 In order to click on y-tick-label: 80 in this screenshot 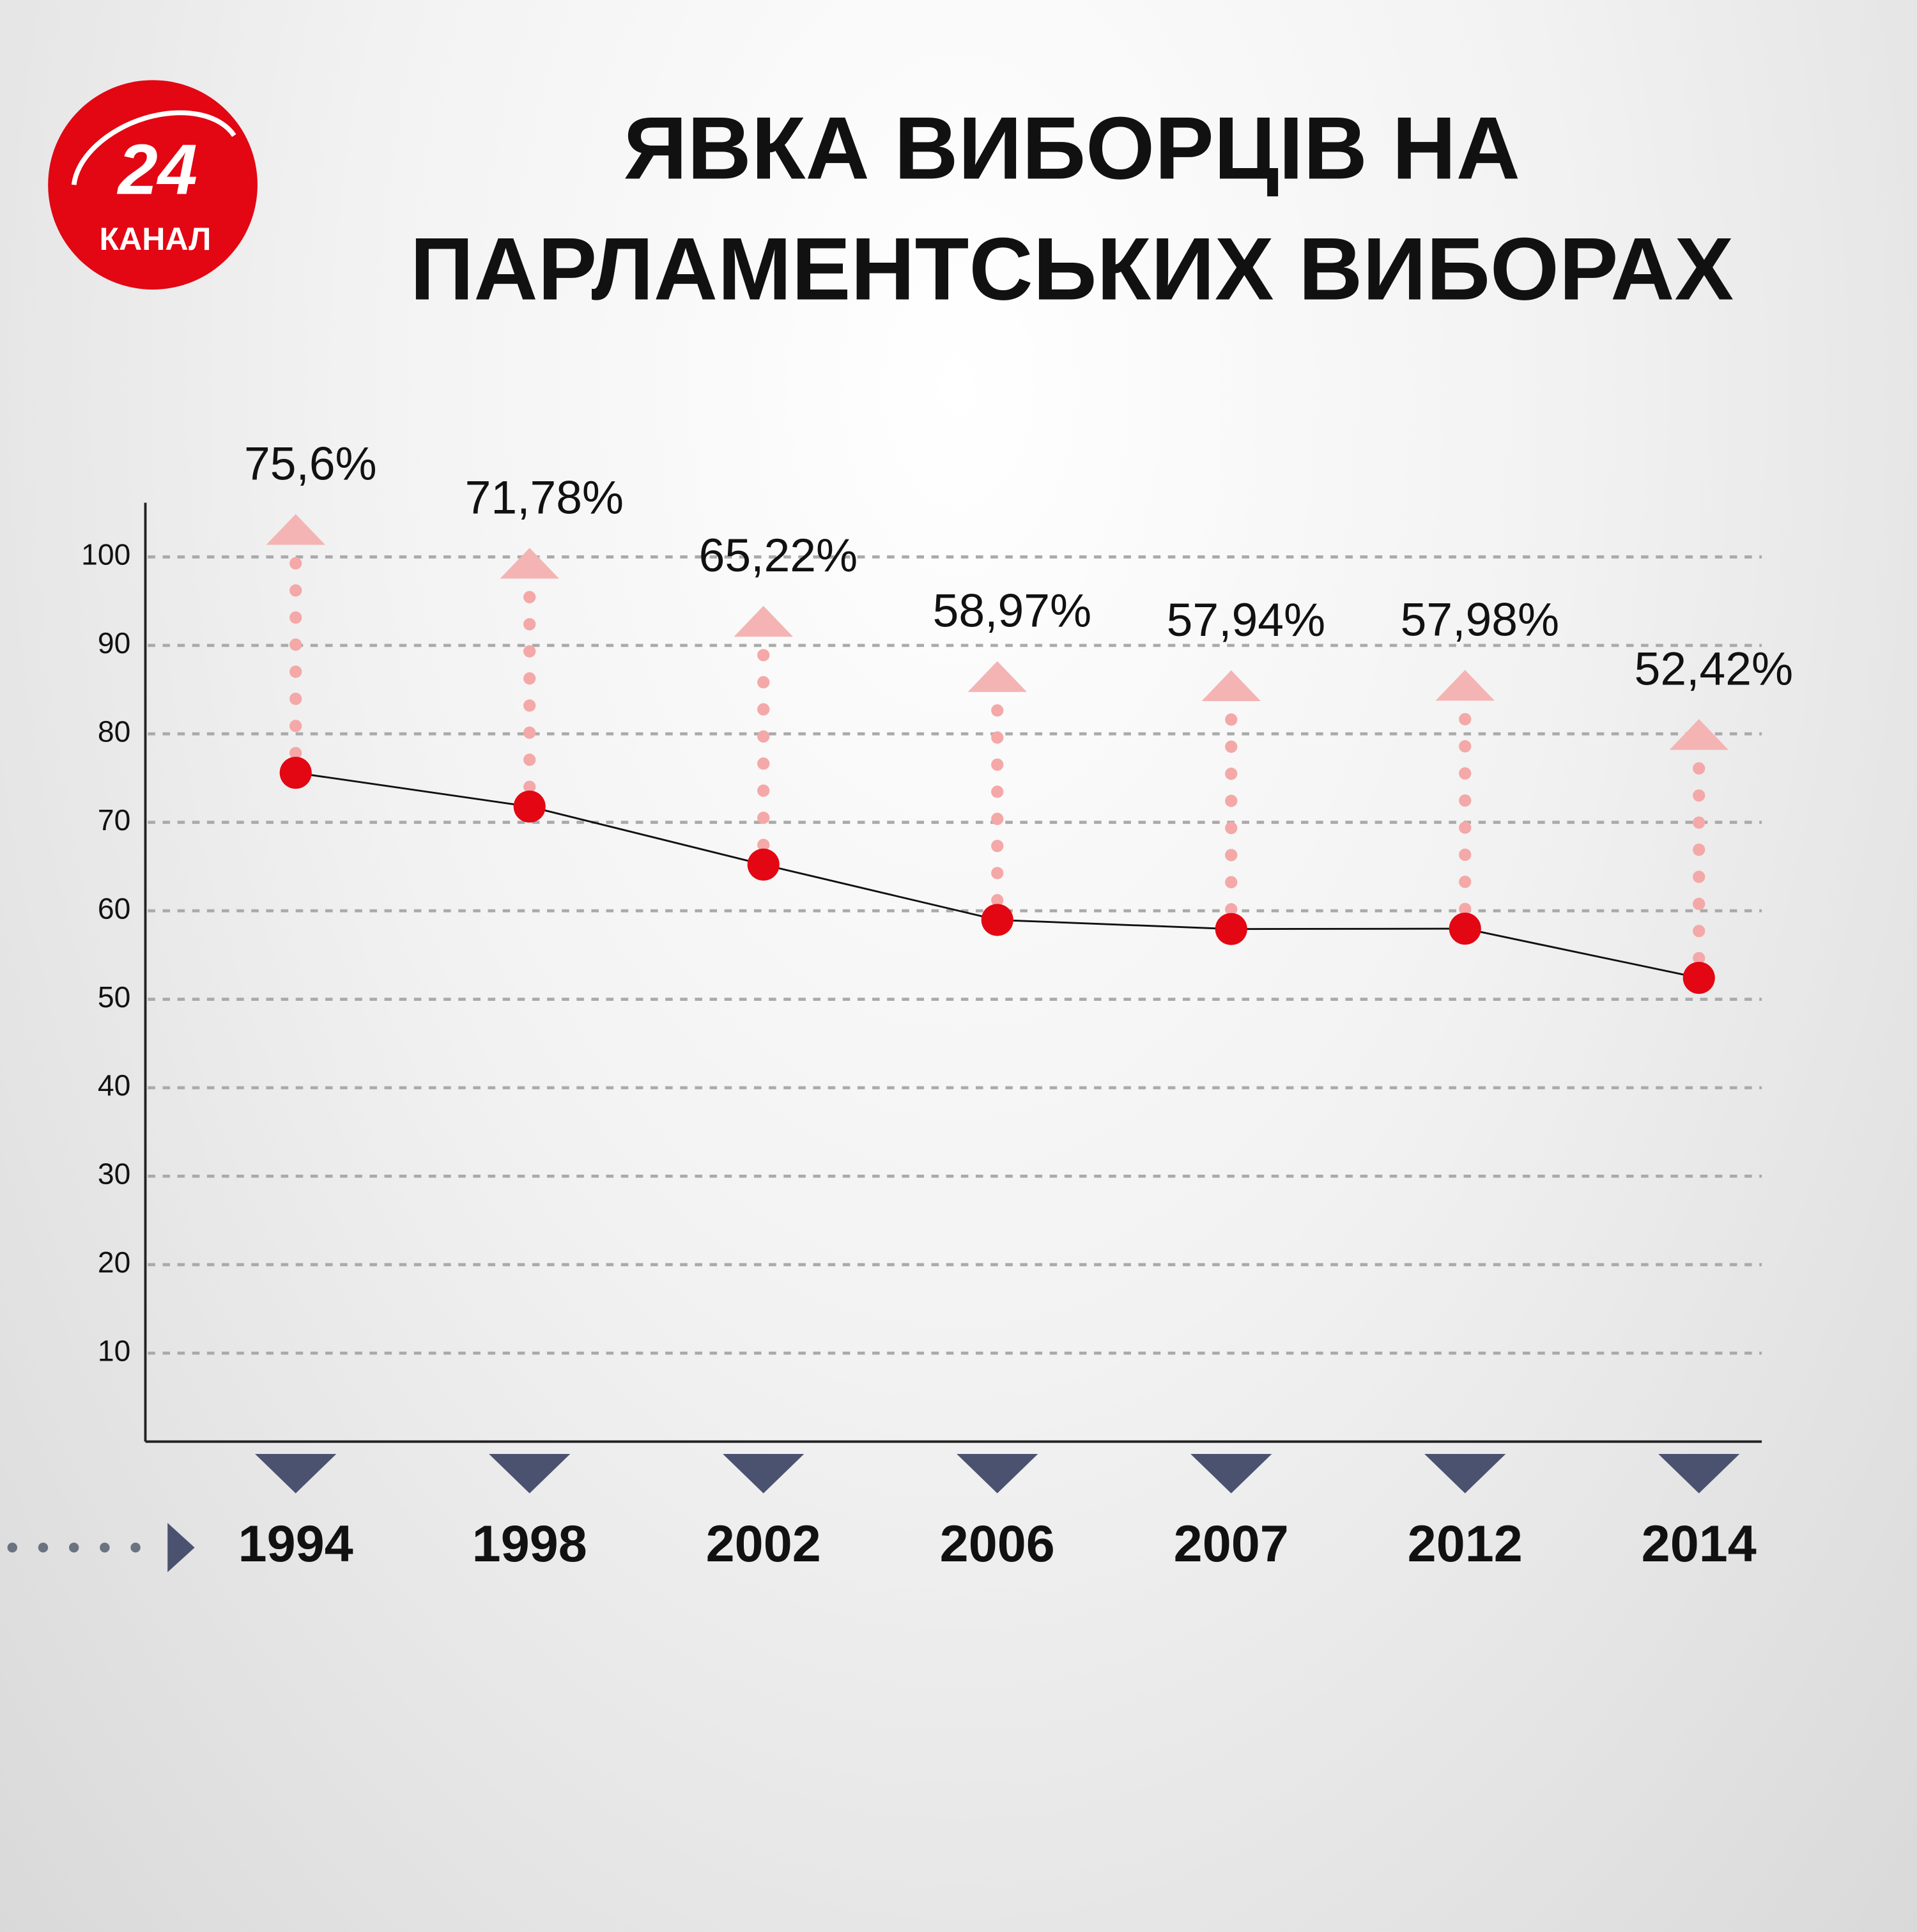, I will do `click(114, 732)`.